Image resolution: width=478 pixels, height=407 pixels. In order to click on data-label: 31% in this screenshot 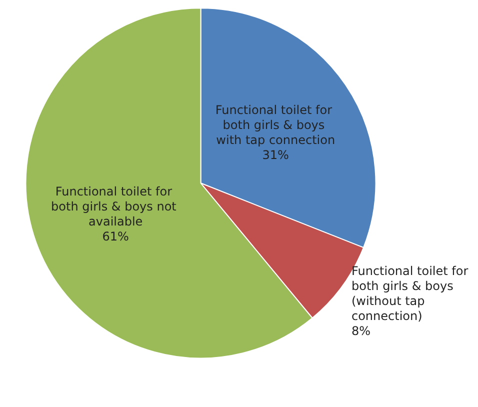, I will do `click(275, 155)`.